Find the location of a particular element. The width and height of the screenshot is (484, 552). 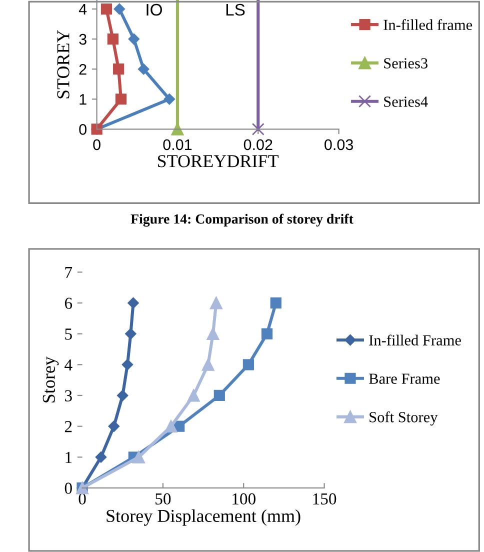

y-tick-label: 5 is located at coordinates (68, 334).